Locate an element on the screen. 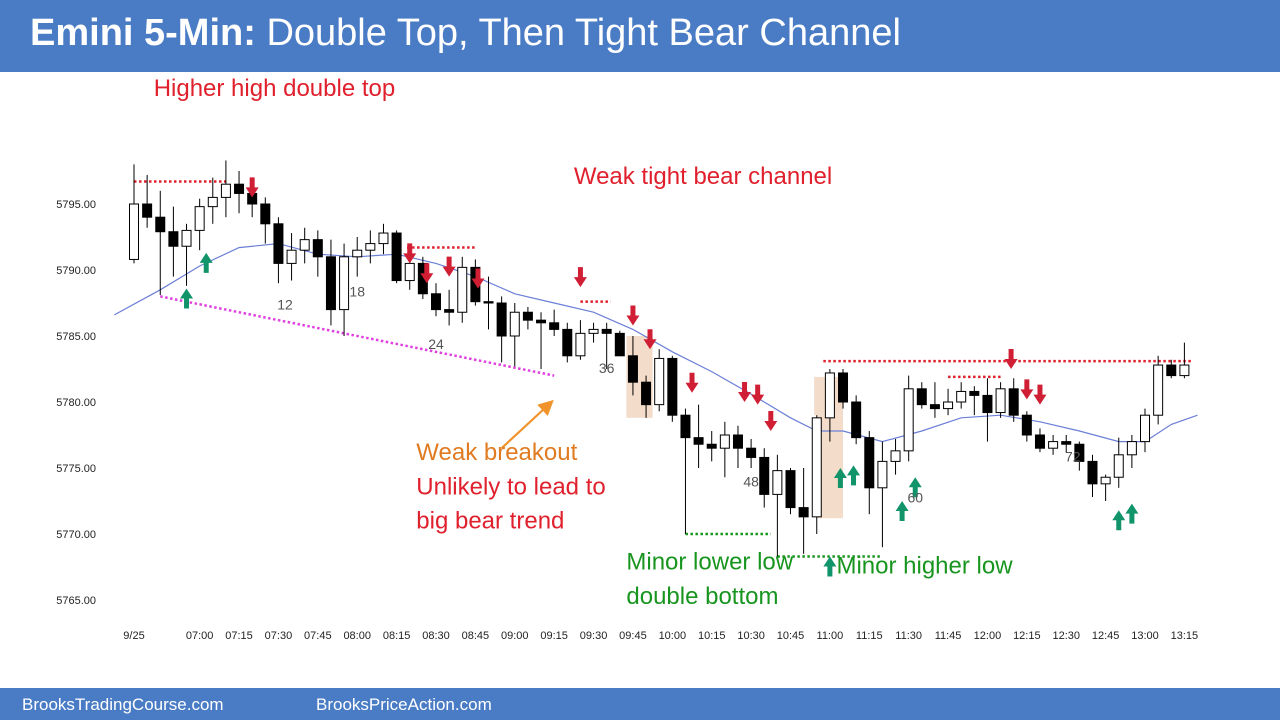 The image size is (1280, 720). x-tick-label: 08:15 is located at coordinates (397, 636).